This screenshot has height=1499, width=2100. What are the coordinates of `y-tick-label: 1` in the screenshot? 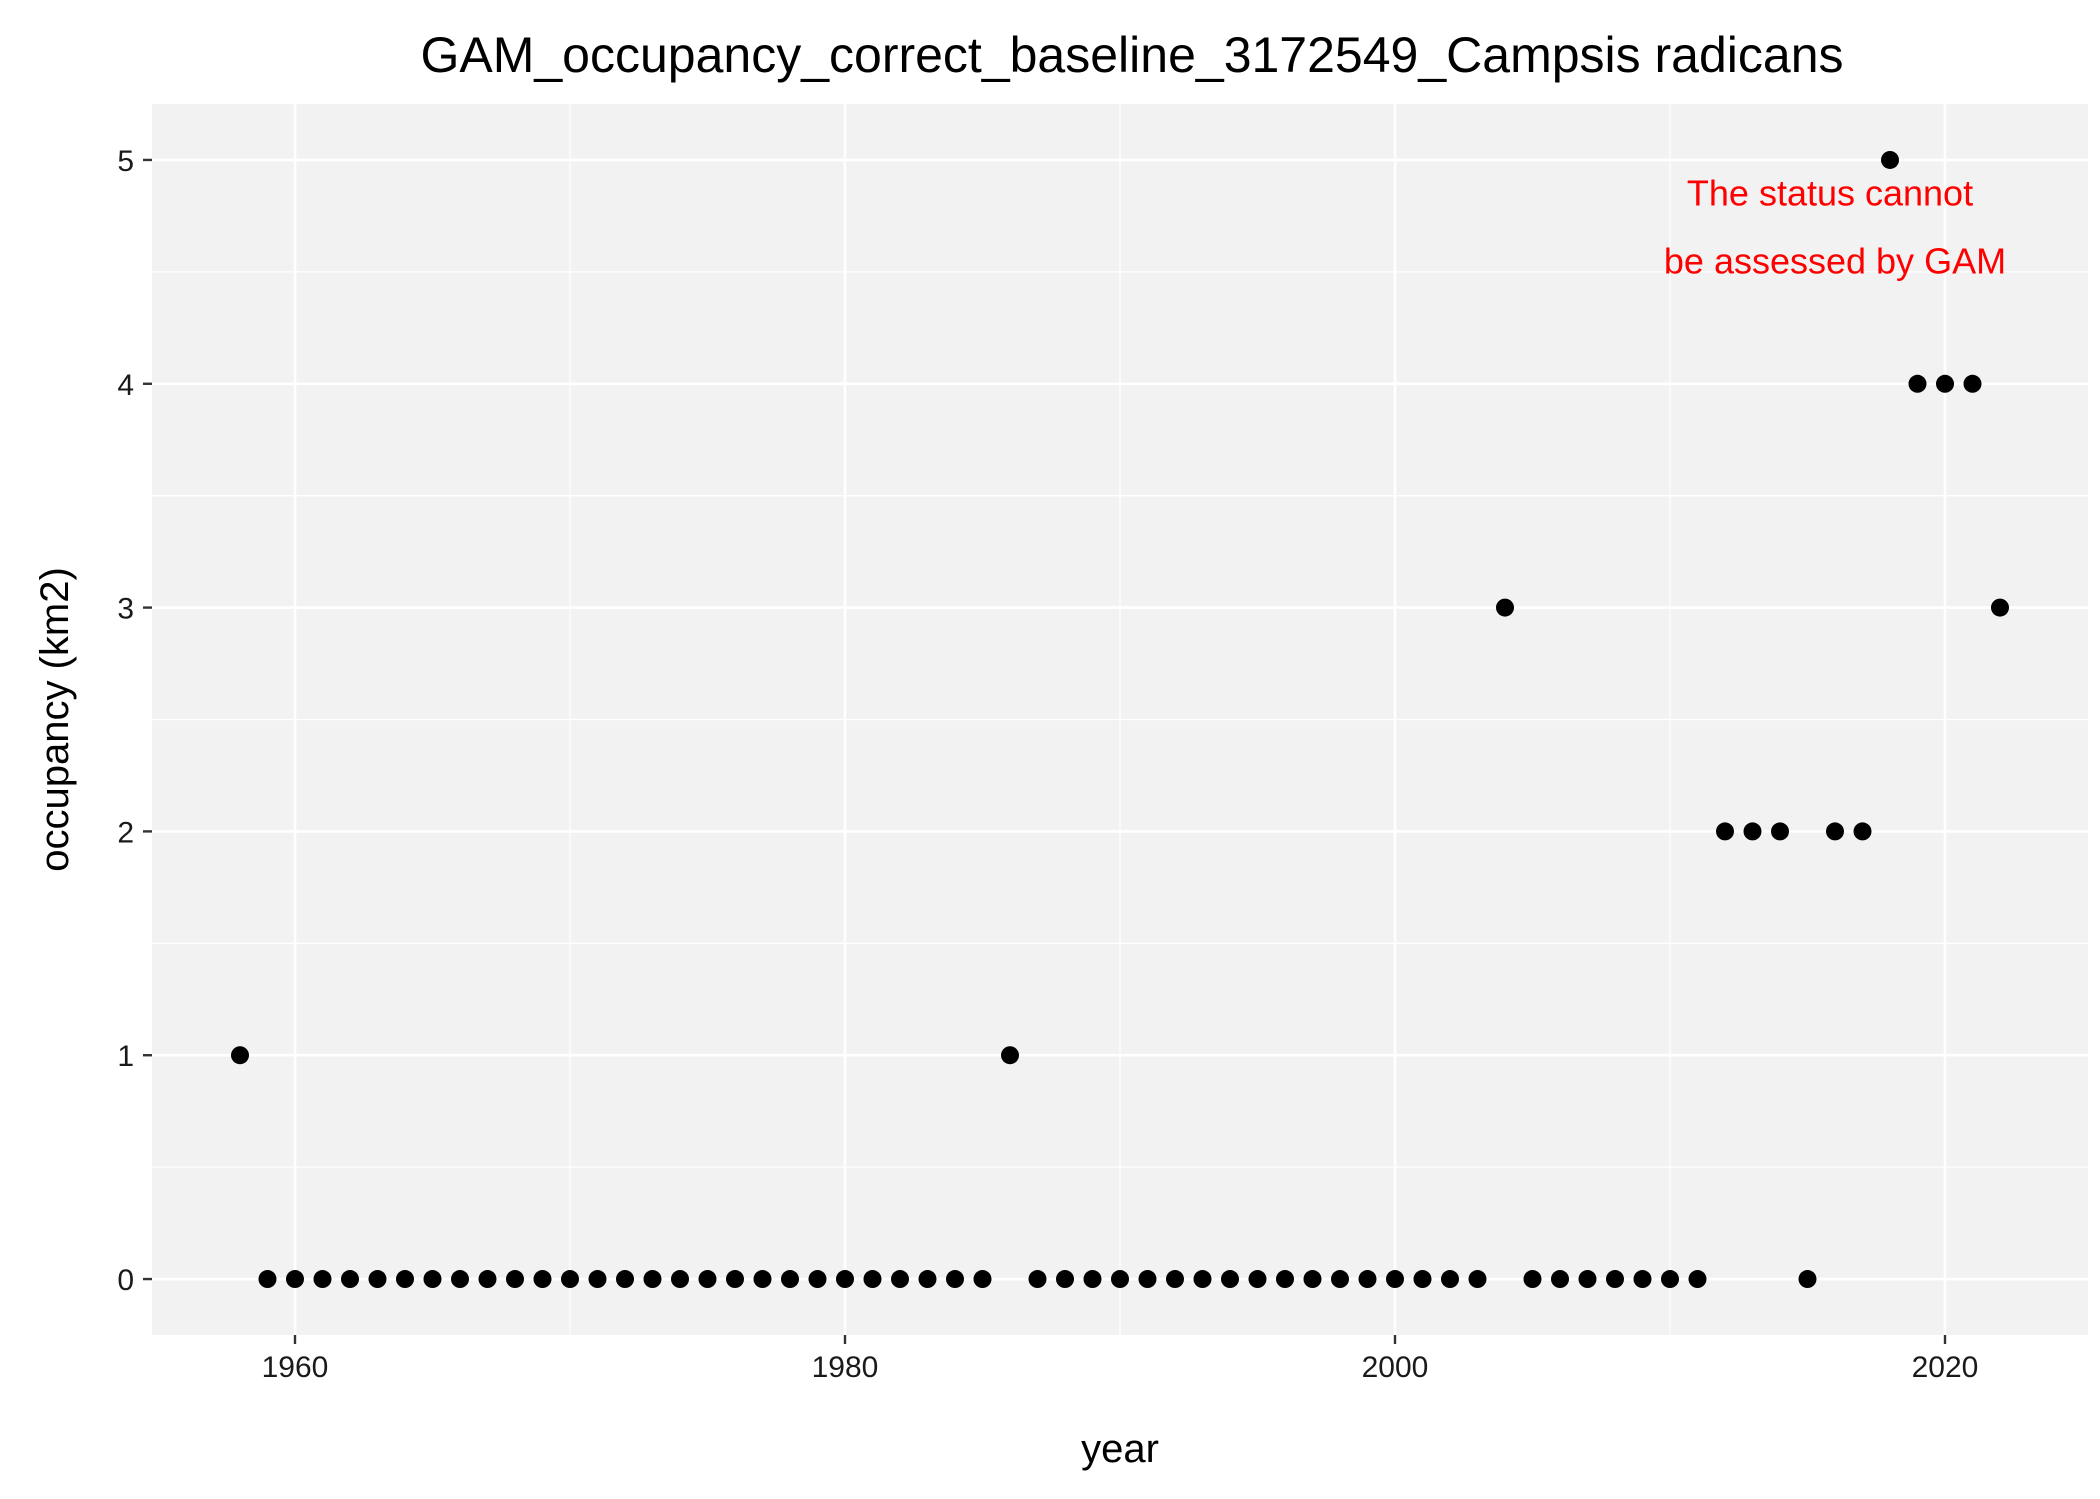 It's located at (125, 1056).